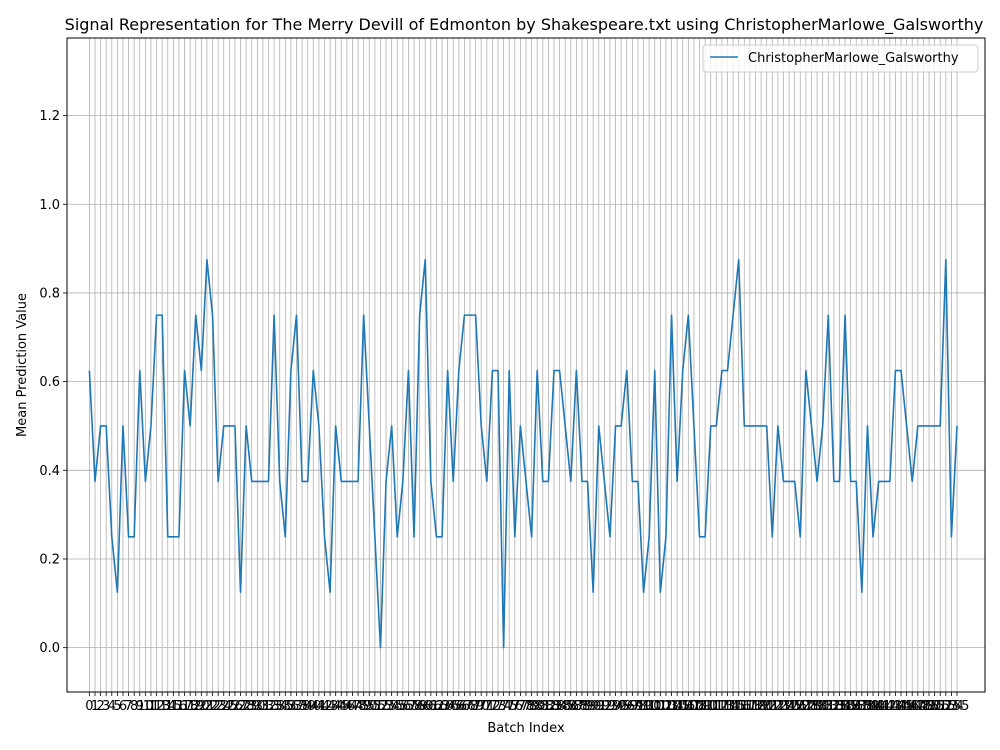 This screenshot has width=1000, height=750. Describe the element at coordinates (459, 706) in the screenshot. I see `x-tick-label: 66` at that location.